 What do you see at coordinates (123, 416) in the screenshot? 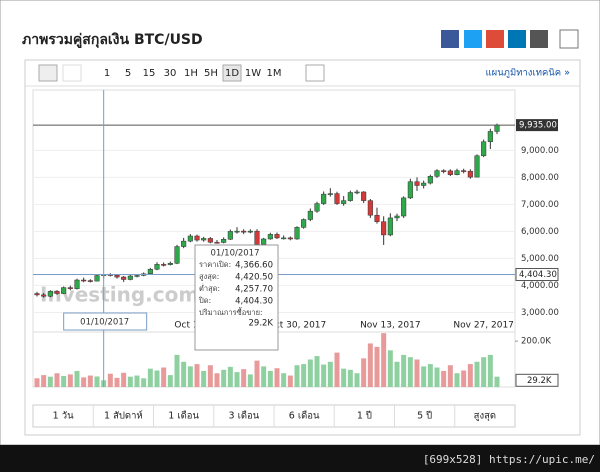
I see `range-button: 1 สัปดาห์` at bounding box center [123, 416].